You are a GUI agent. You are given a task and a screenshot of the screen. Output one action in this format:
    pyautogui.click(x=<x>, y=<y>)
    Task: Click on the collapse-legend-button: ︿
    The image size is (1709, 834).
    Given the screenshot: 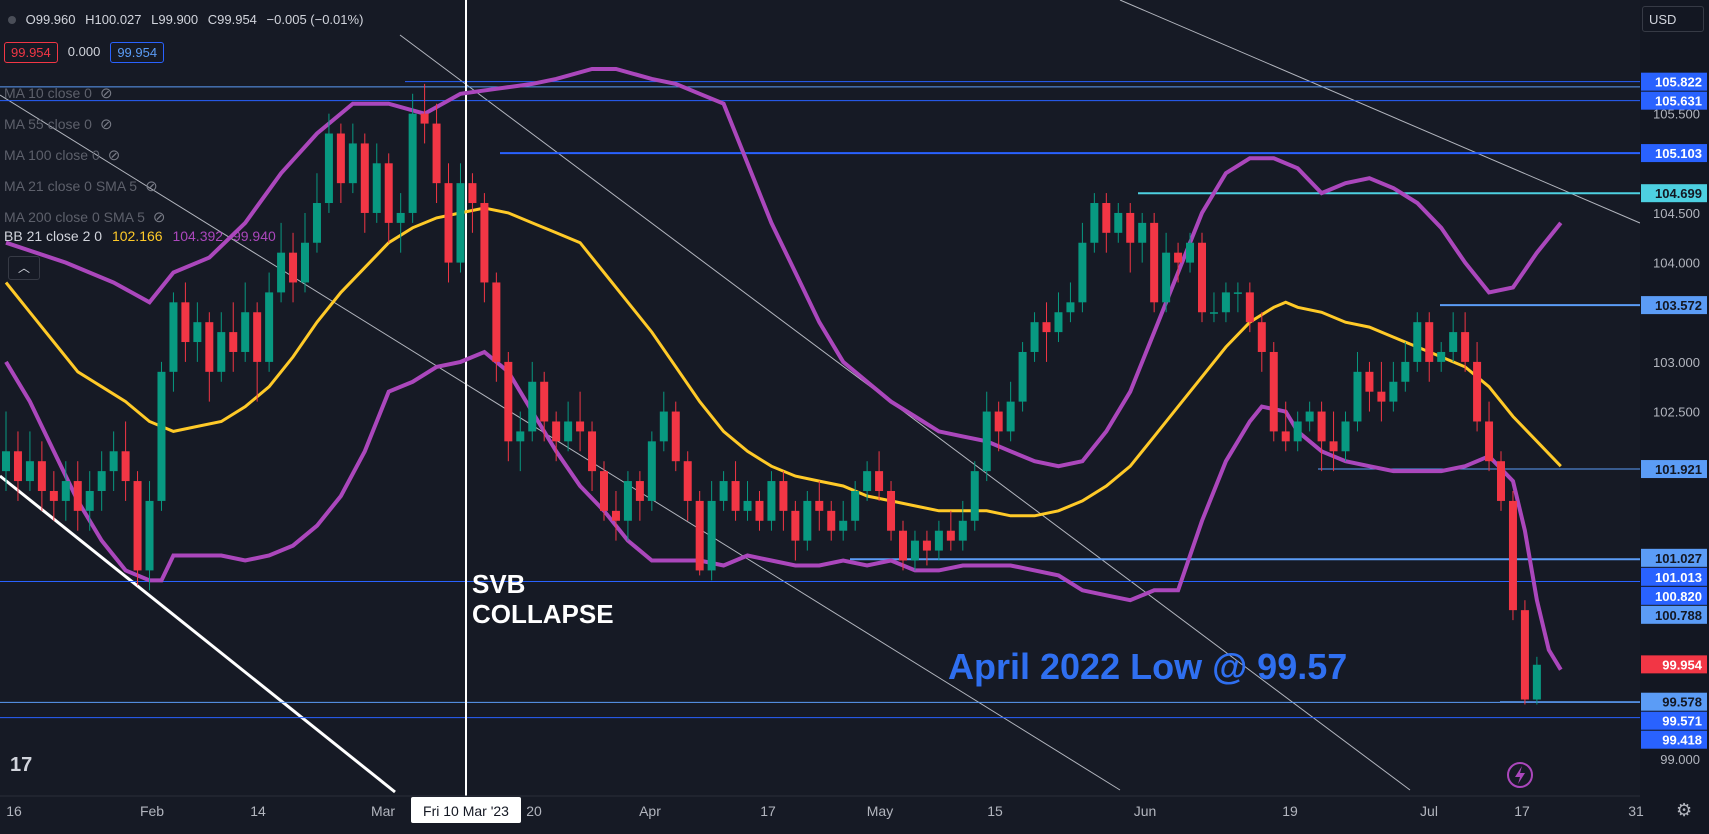 What is the action you would take?
    pyautogui.click(x=24, y=268)
    